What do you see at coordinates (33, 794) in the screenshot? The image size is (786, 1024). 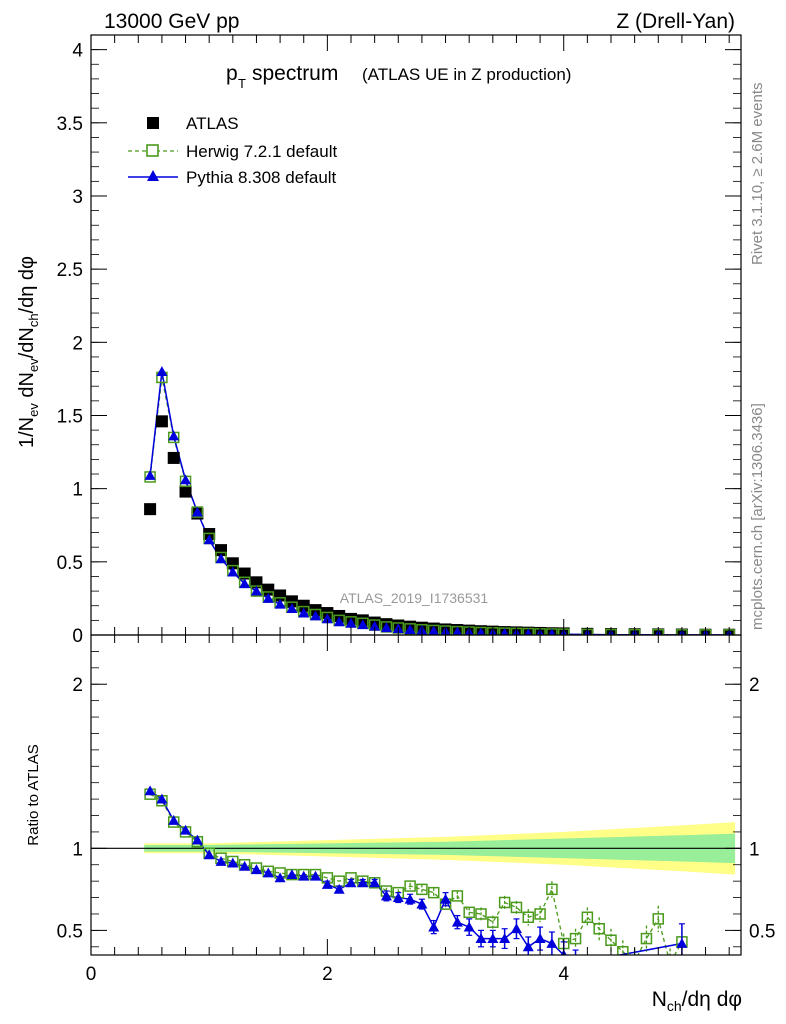 I see `ratio-ylabel: Ratio to ATLAS` at bounding box center [33, 794].